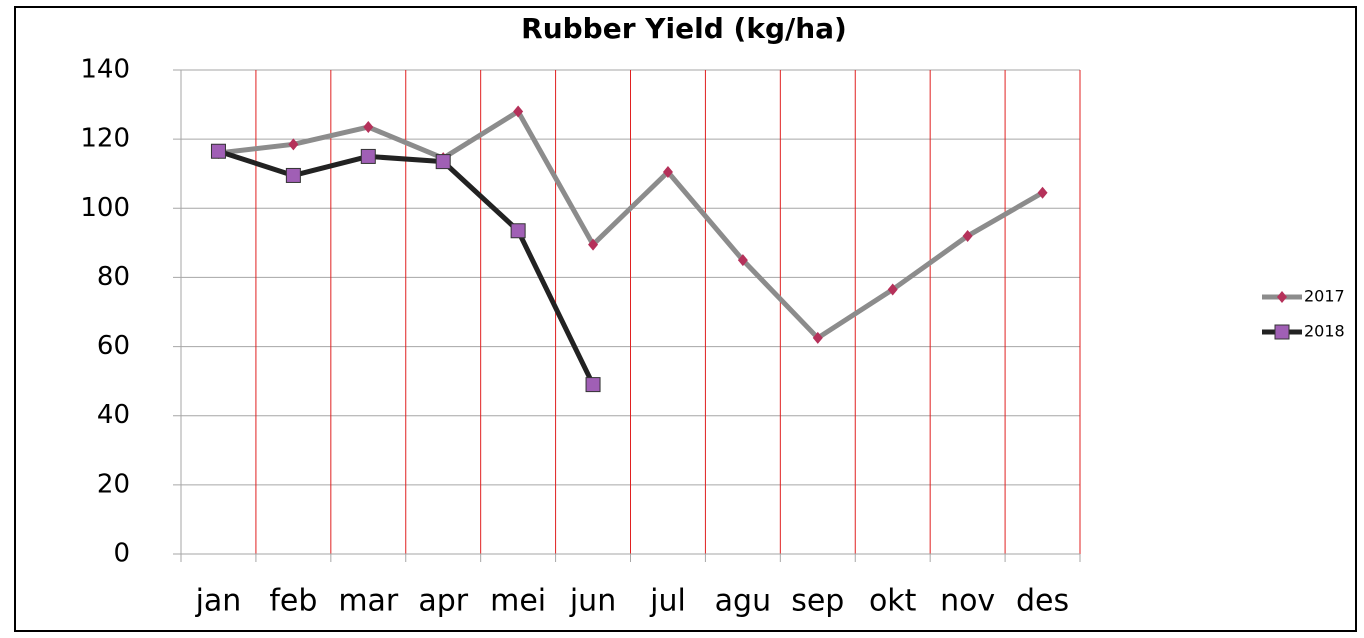  Describe the element at coordinates (293, 601) in the screenshot. I see `x-tick-label: feb` at that location.